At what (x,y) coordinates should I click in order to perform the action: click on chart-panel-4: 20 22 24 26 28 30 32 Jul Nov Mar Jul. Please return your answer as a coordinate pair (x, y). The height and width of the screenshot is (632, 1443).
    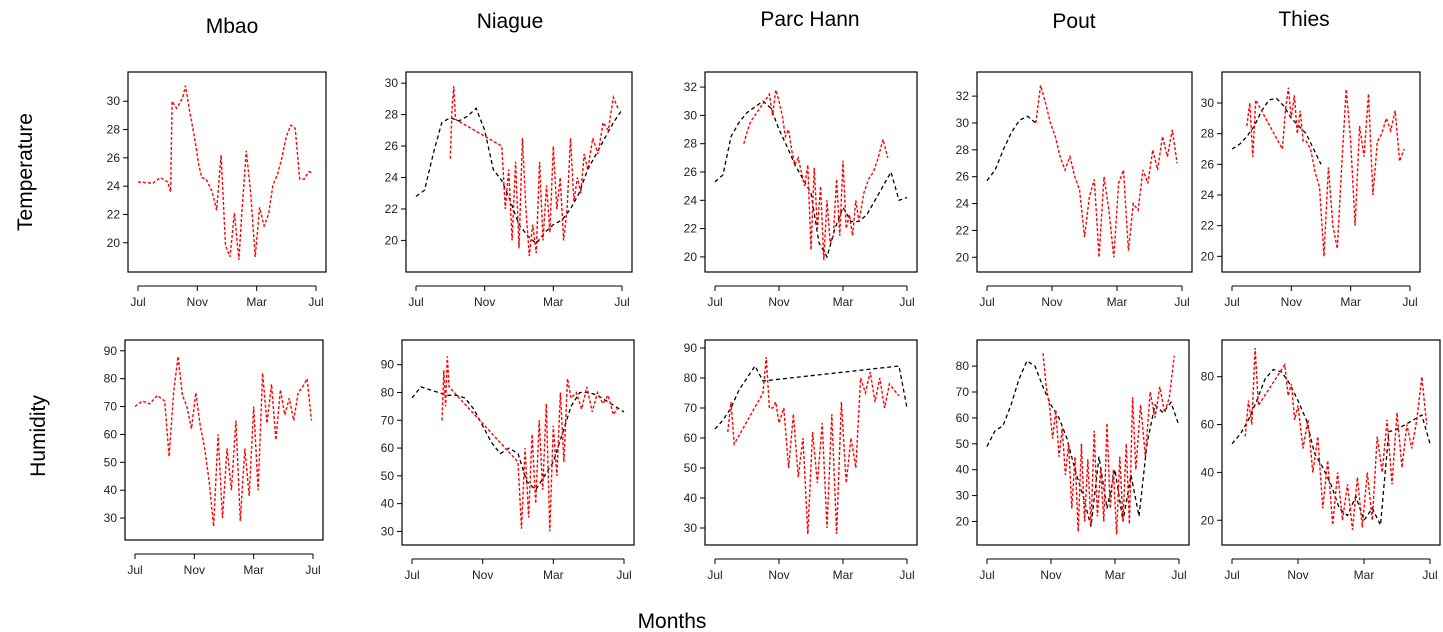
    Looking at the image, I should click on (1074, 190).